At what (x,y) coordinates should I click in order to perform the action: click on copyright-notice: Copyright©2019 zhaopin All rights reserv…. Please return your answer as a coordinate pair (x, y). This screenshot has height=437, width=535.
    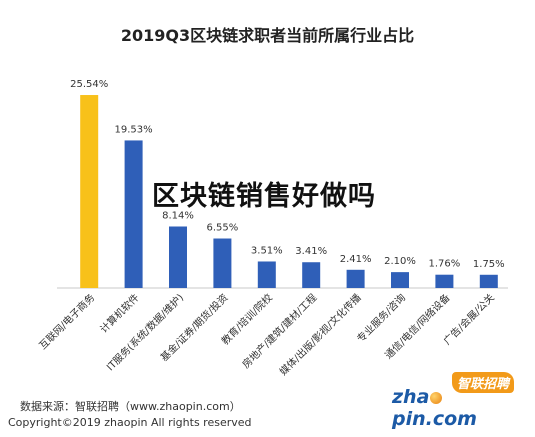
    Looking at the image, I should click on (130, 422).